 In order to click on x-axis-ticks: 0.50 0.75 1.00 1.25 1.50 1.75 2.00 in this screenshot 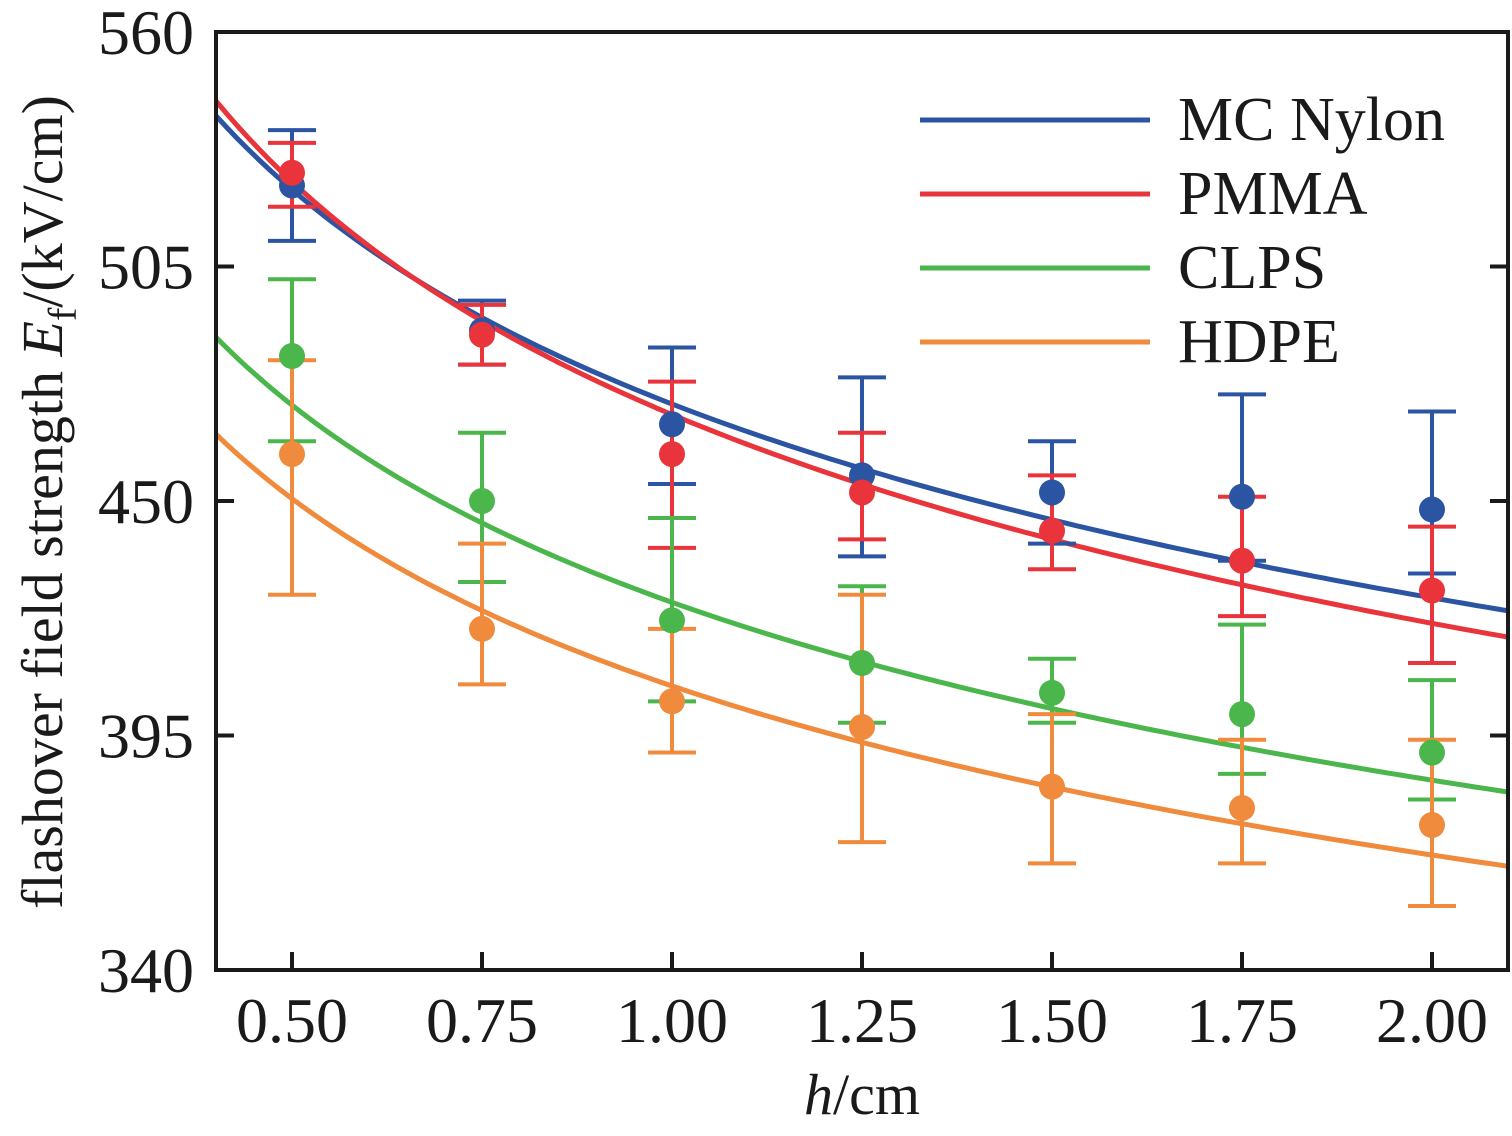, I will do `click(862, 1004)`.